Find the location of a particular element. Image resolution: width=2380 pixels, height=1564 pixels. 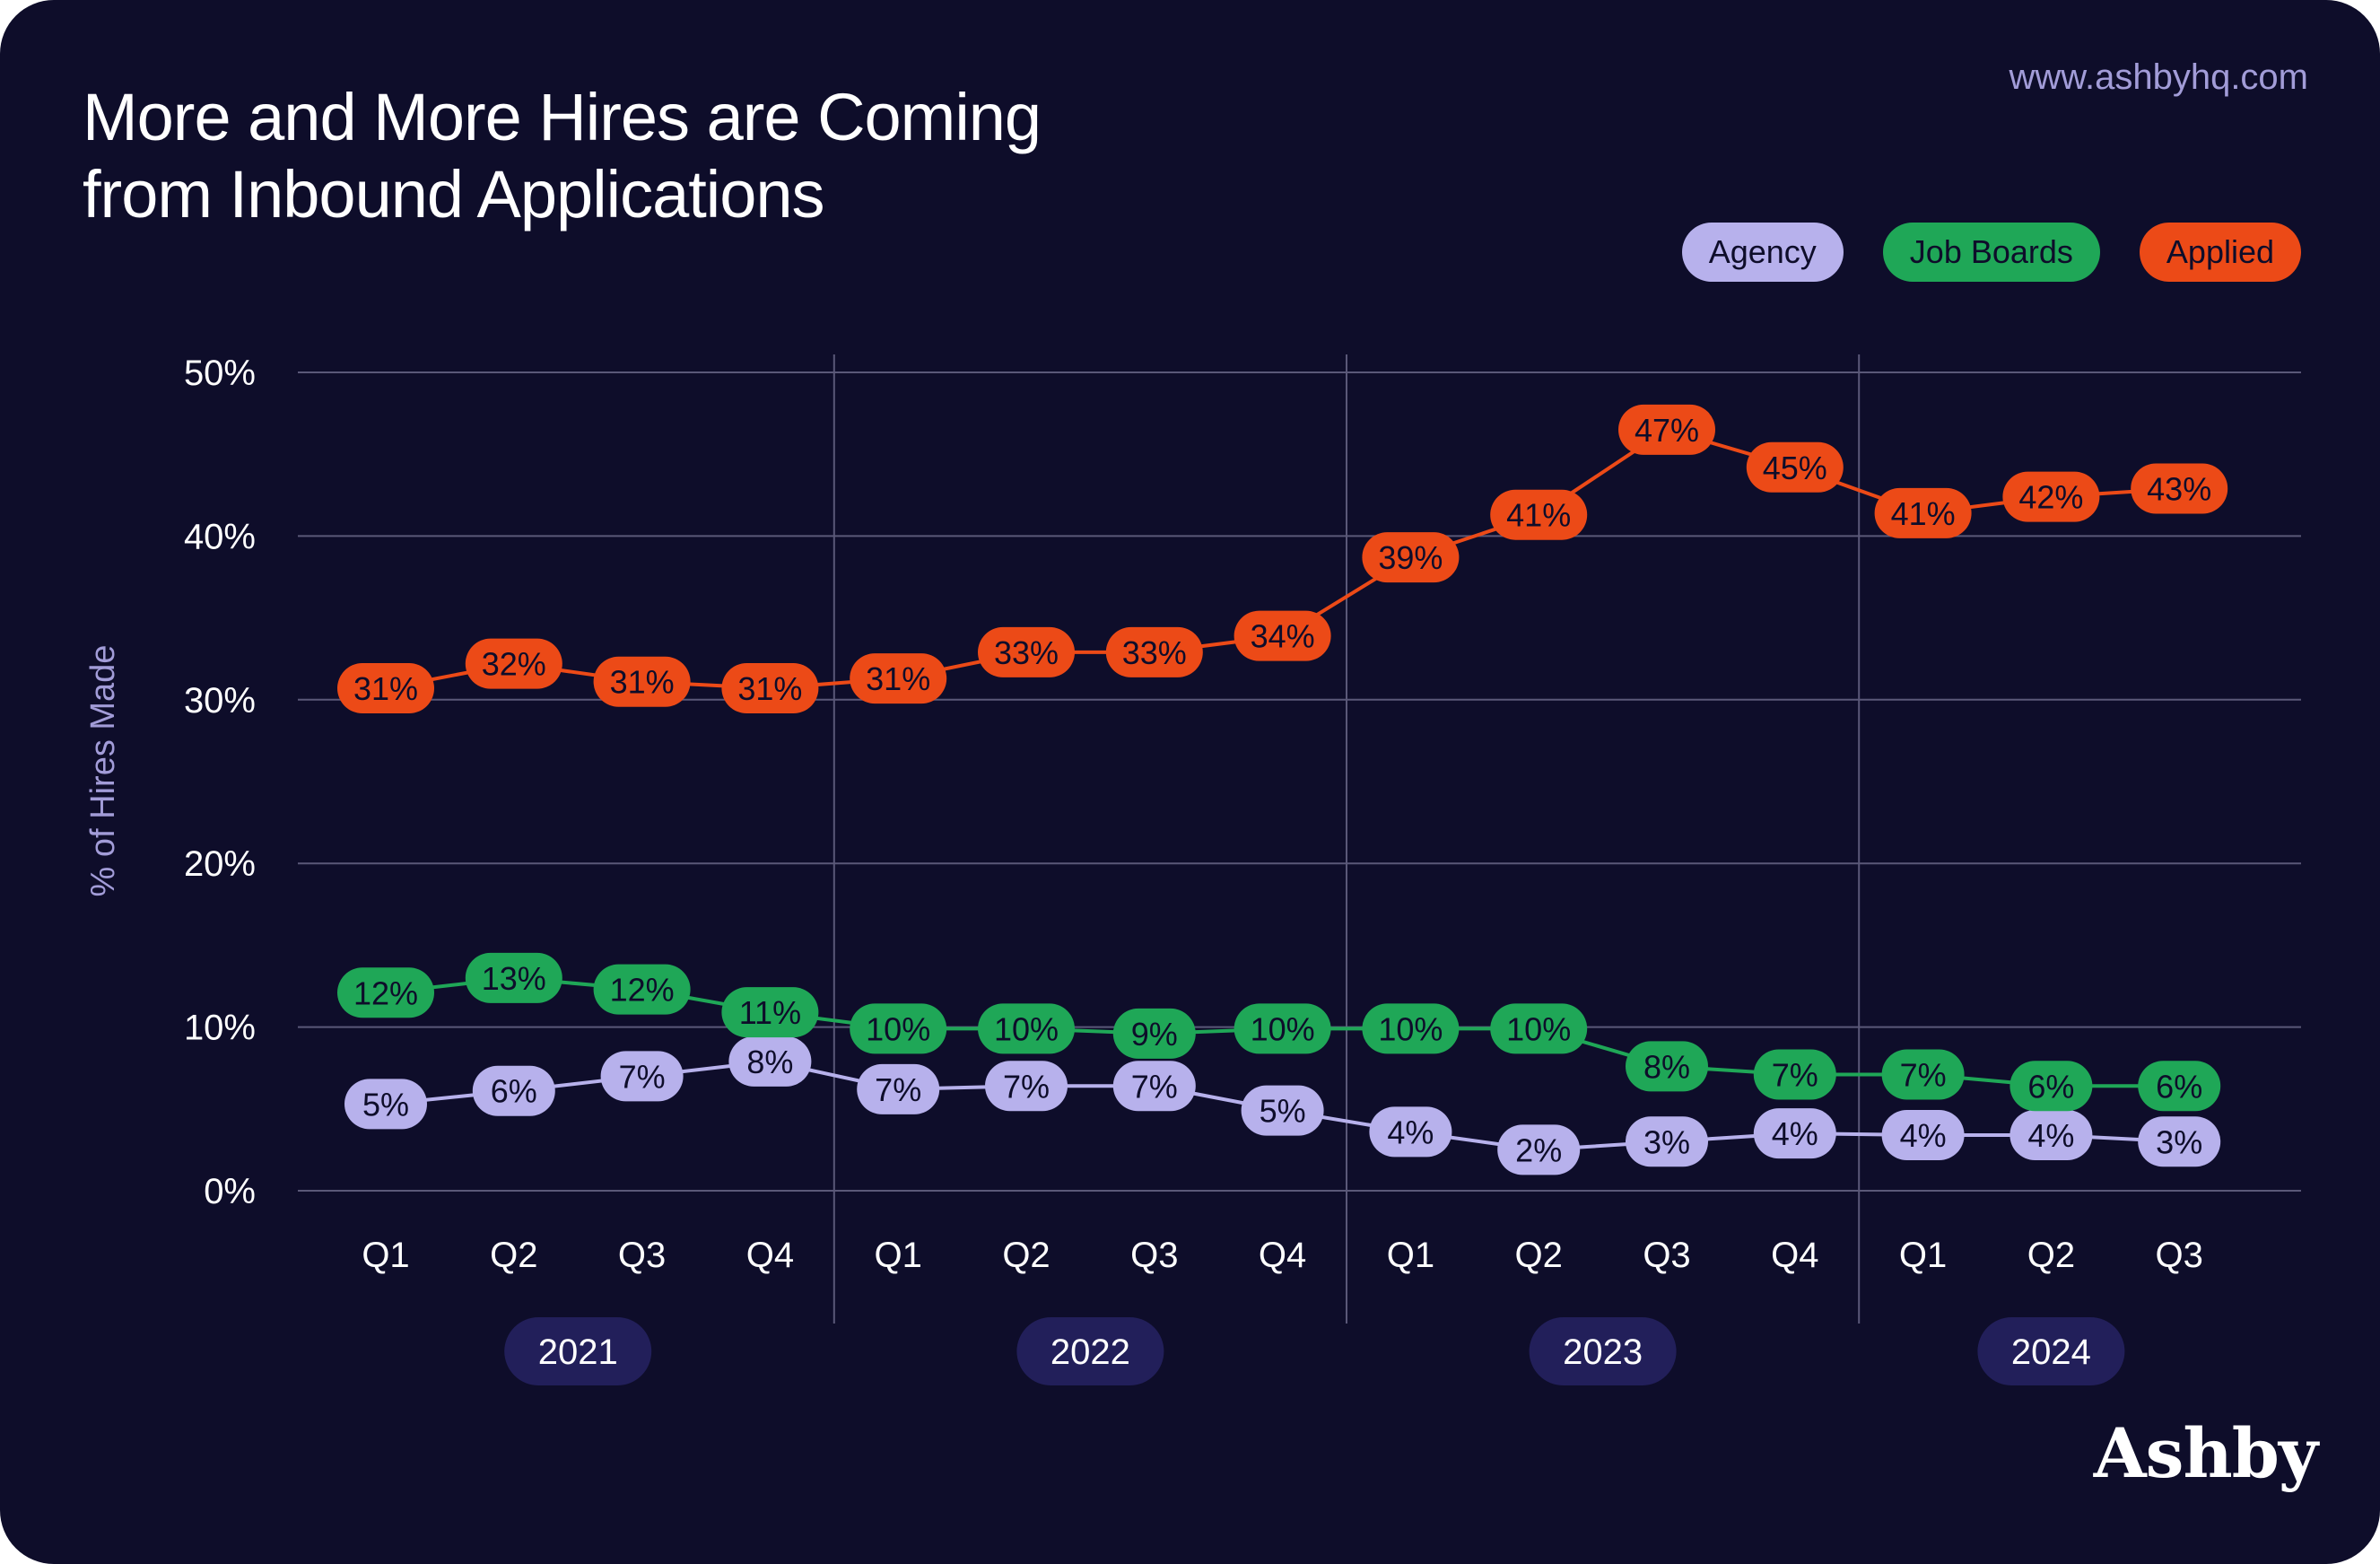

data-label-applied-3: 31% is located at coordinates (769, 688).